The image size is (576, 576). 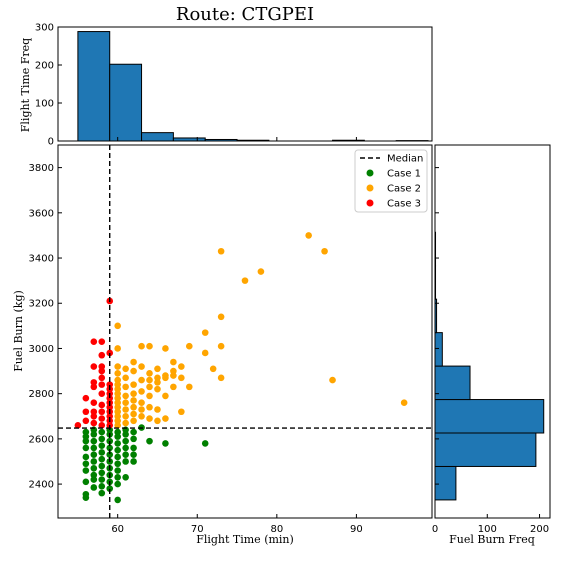 I want to click on top-histogram-y-tick-label: 100, so click(x=44, y=104).